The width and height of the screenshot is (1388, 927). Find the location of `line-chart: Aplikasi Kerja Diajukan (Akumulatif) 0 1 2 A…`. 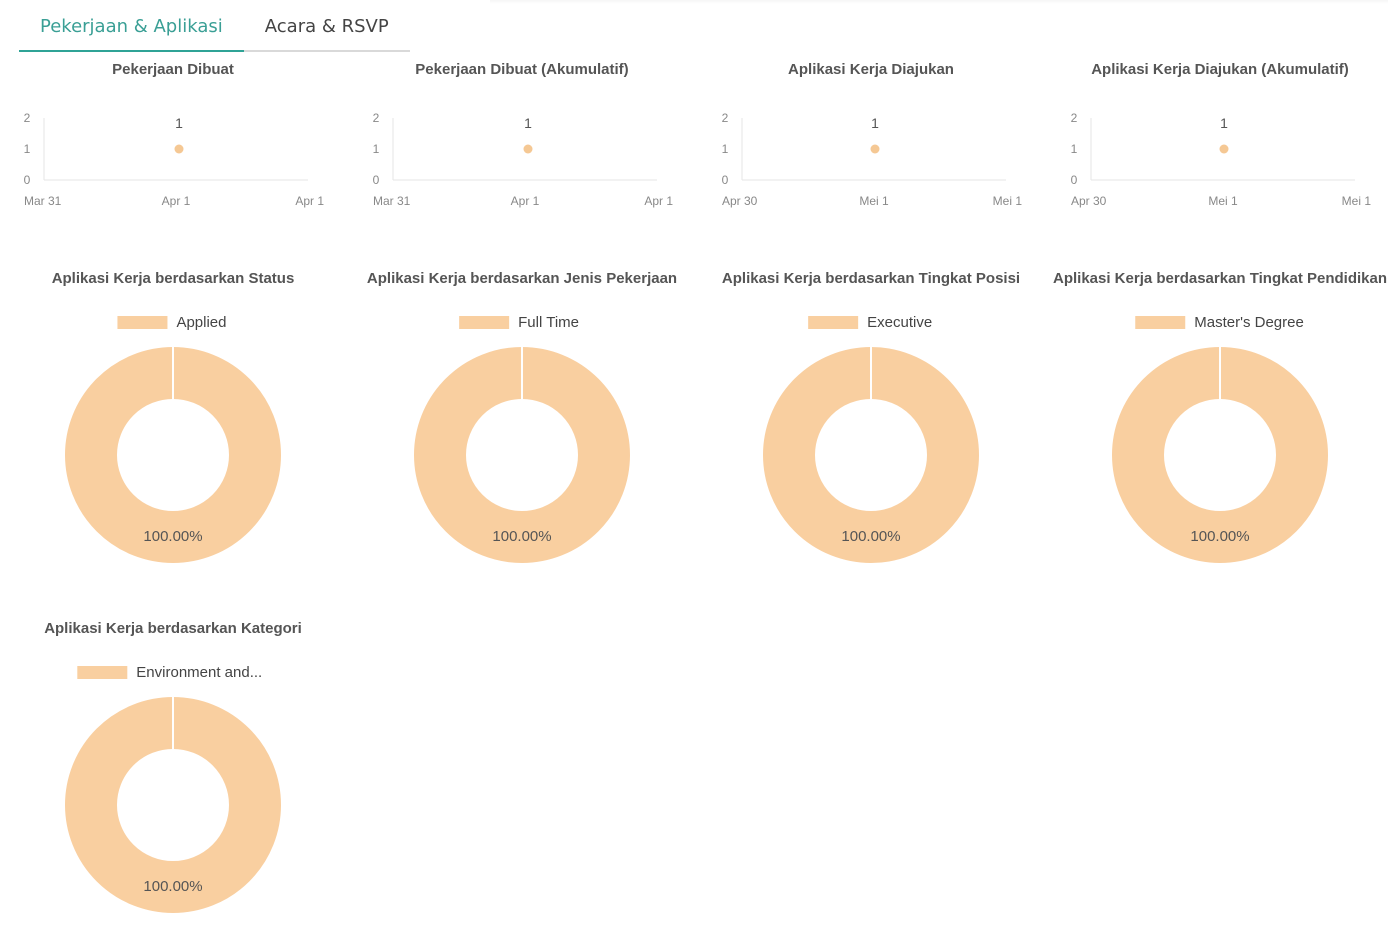

line-chart: Aplikasi Kerja Diajukan (Akumulatif) 0 1 2 A… is located at coordinates (1221, 134).